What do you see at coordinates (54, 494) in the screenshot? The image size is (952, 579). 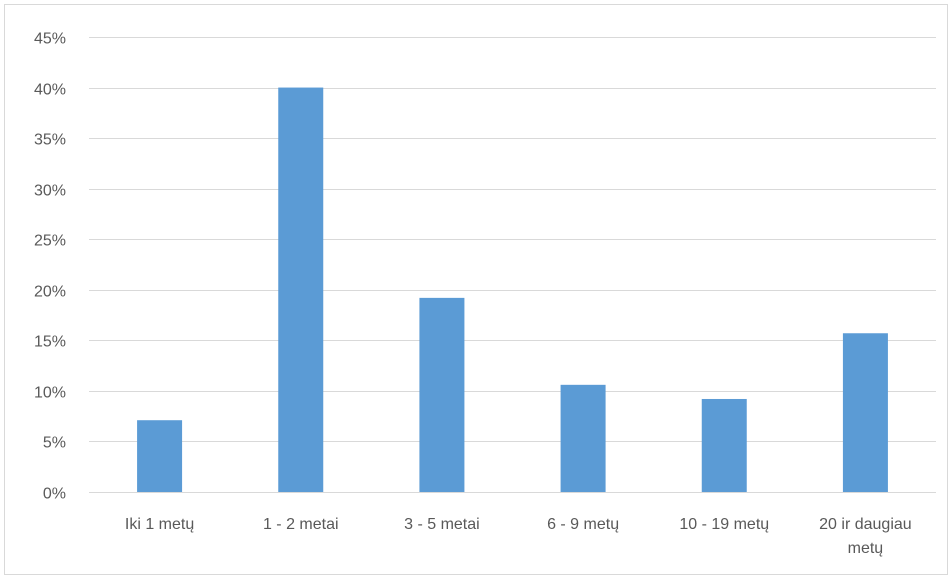 I see `y-tick-label: 0%` at bounding box center [54, 494].